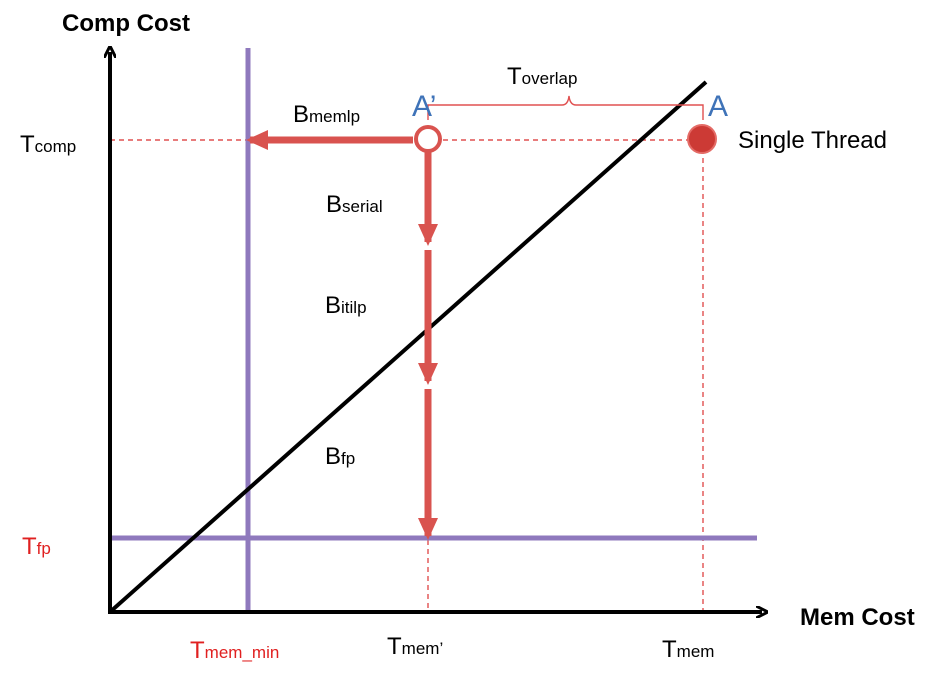  What do you see at coordinates (48, 144) in the screenshot?
I see `t-comp-label: Tcomp` at bounding box center [48, 144].